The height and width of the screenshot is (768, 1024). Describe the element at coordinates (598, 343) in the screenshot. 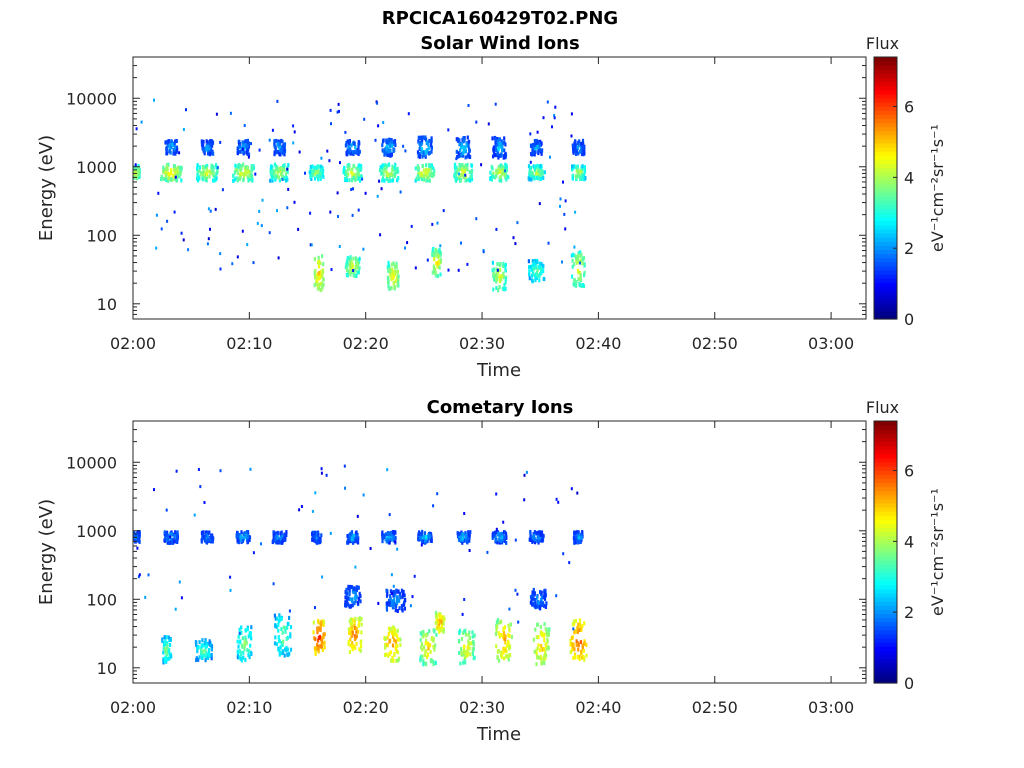

I see `x-tick-label: 02:40` at that location.